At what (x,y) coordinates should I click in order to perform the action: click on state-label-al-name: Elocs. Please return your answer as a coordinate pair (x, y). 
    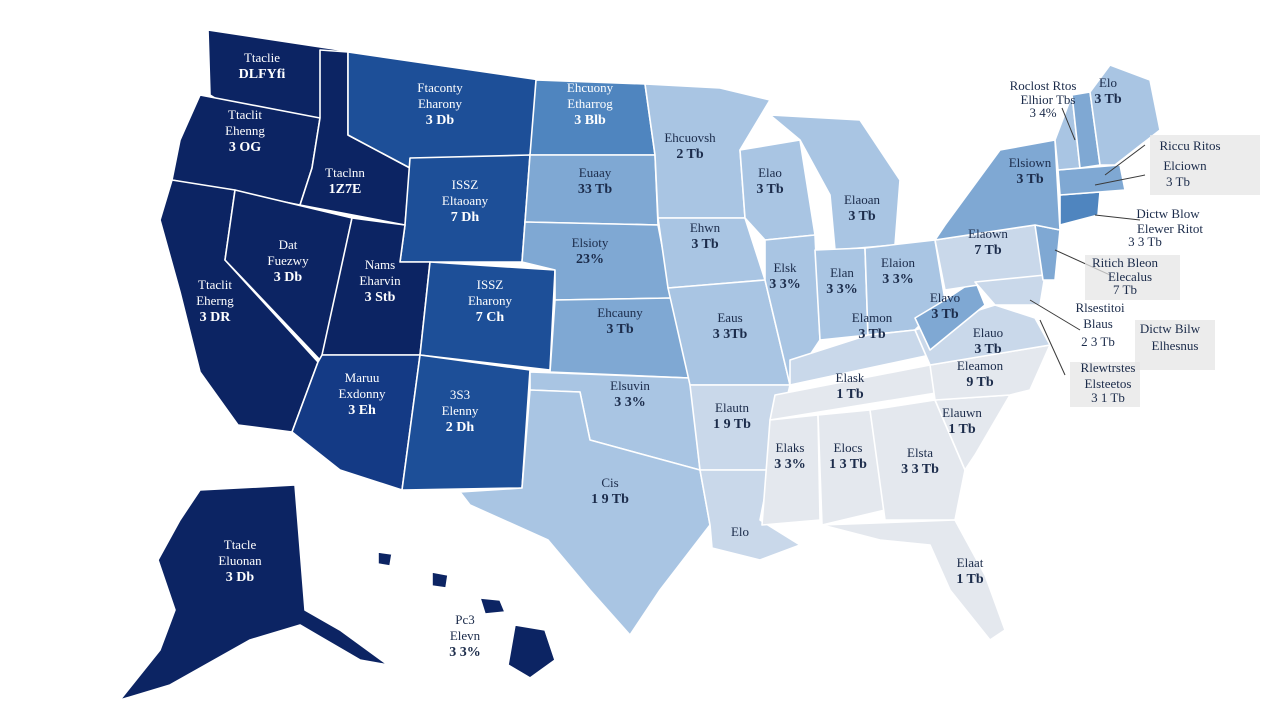
    Looking at the image, I should click on (848, 447).